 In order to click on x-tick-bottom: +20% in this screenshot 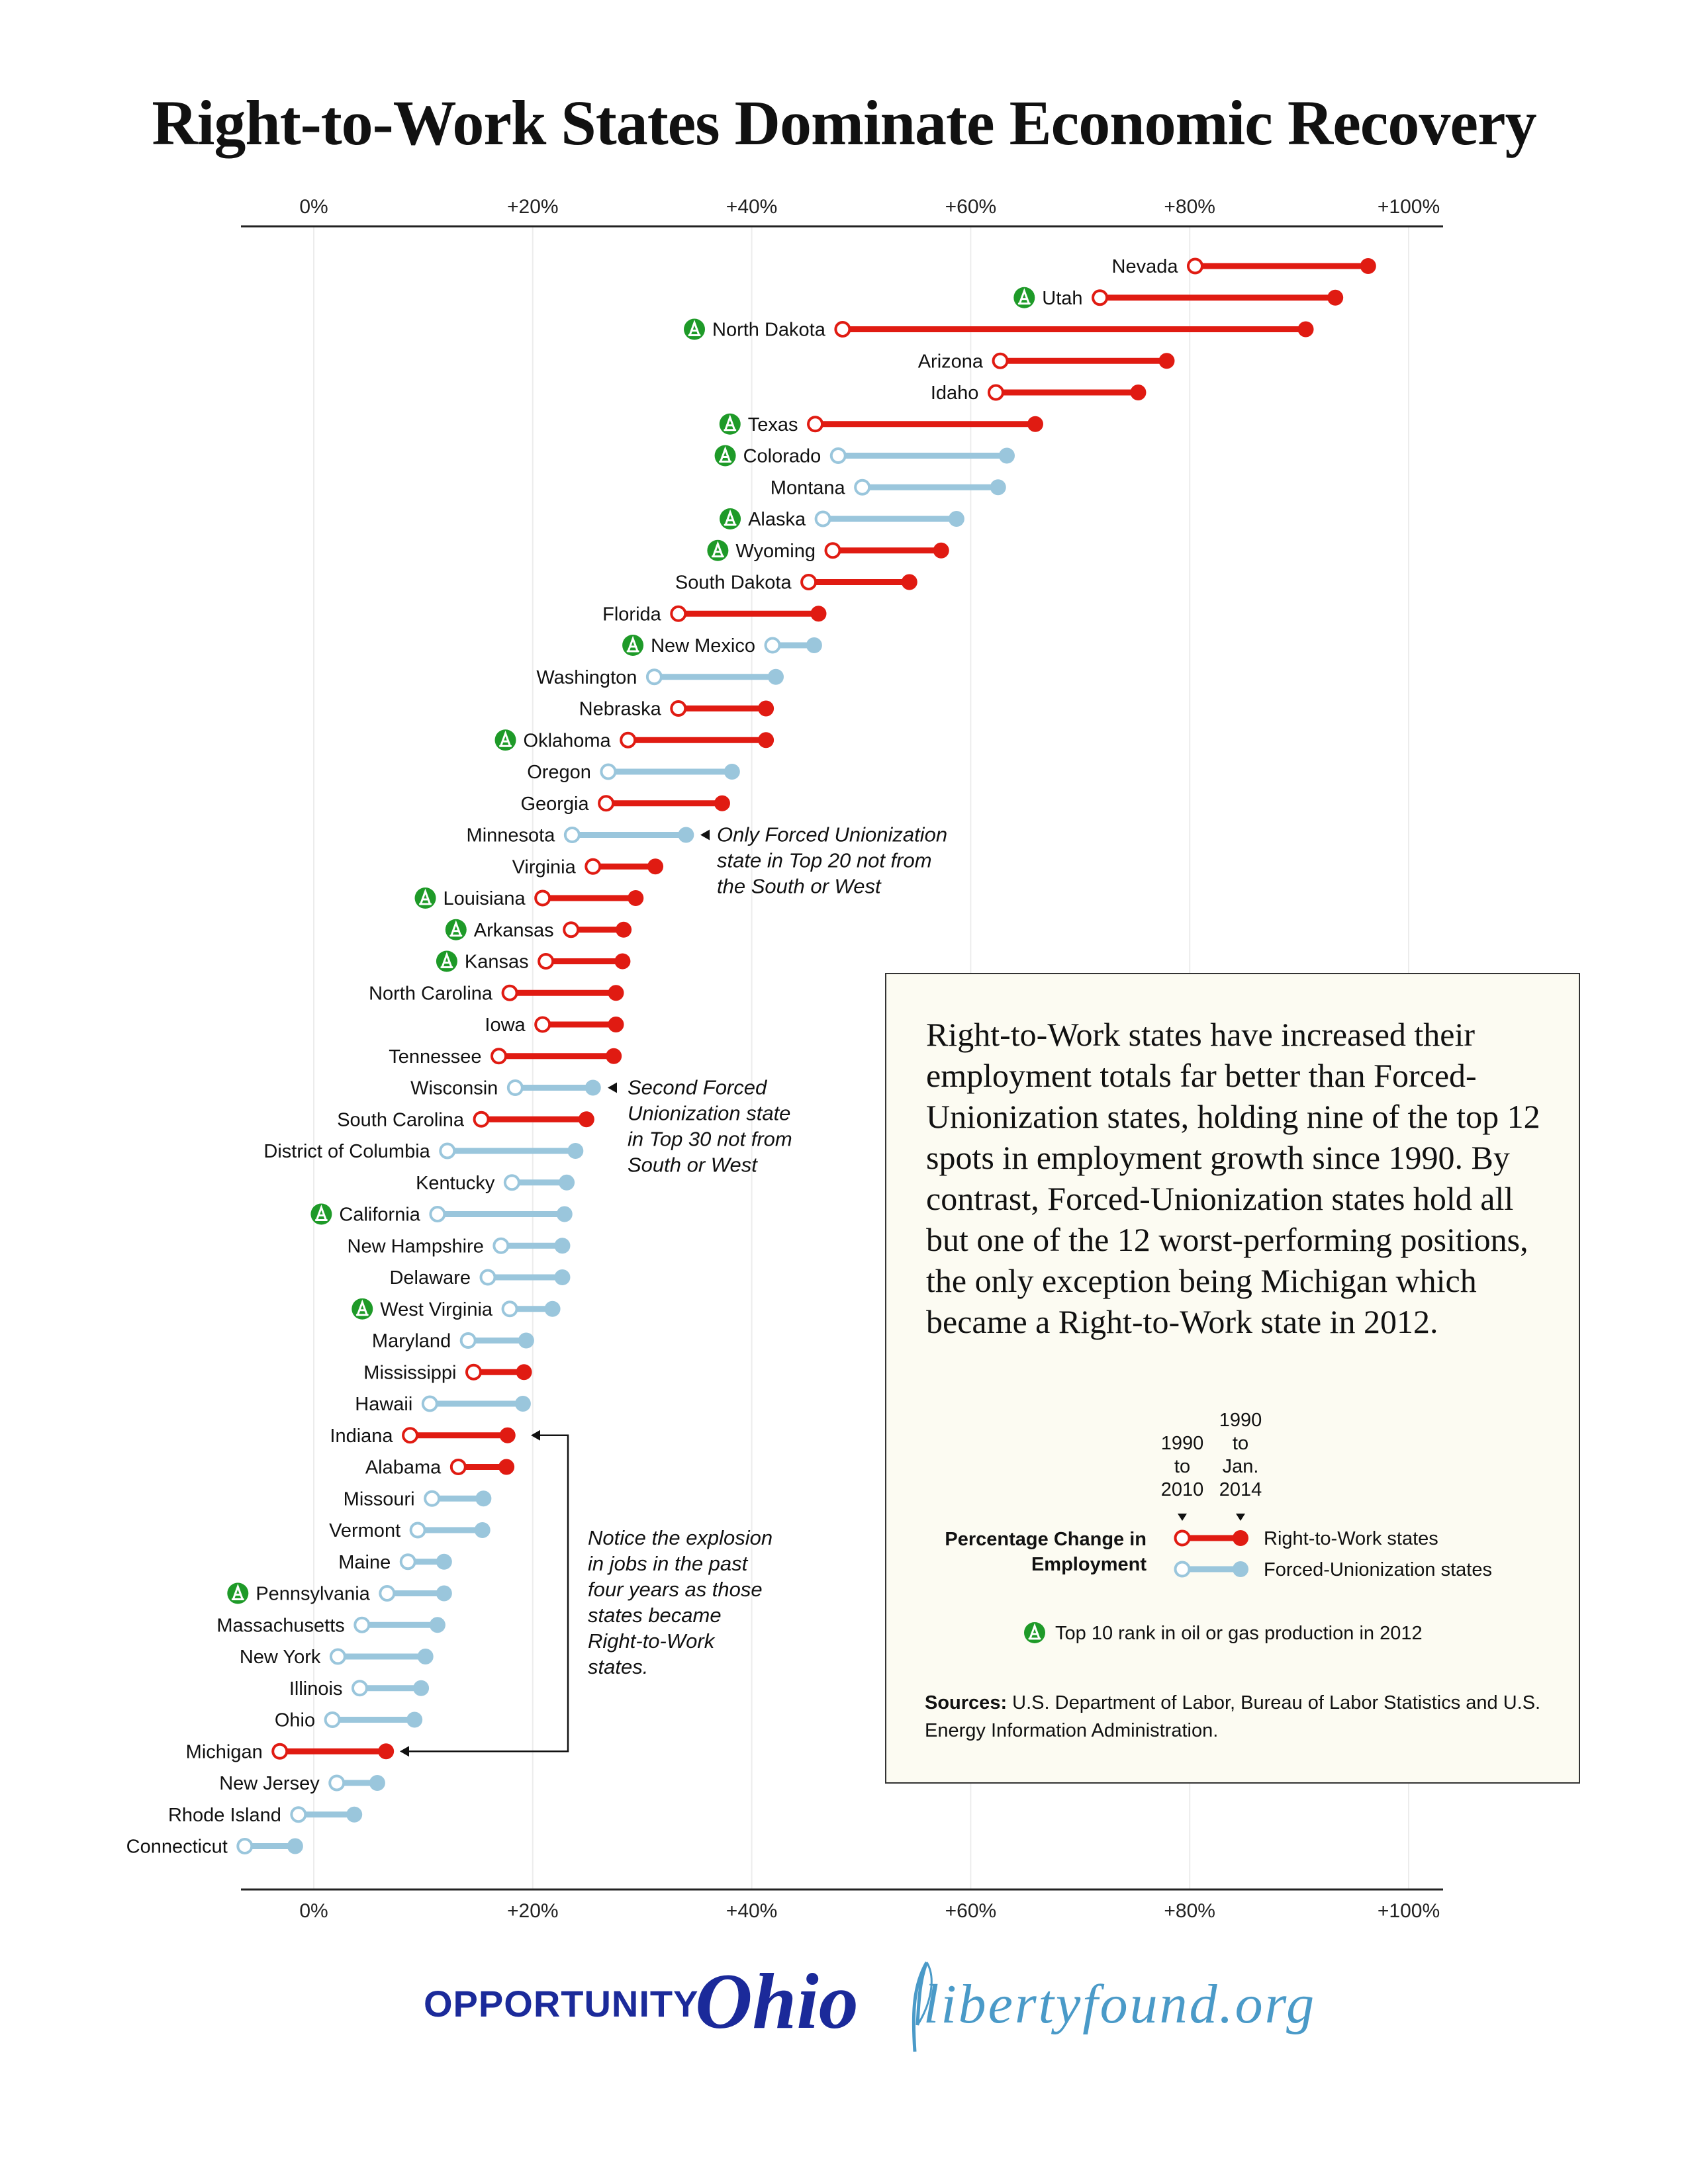, I will do `click(533, 1911)`.